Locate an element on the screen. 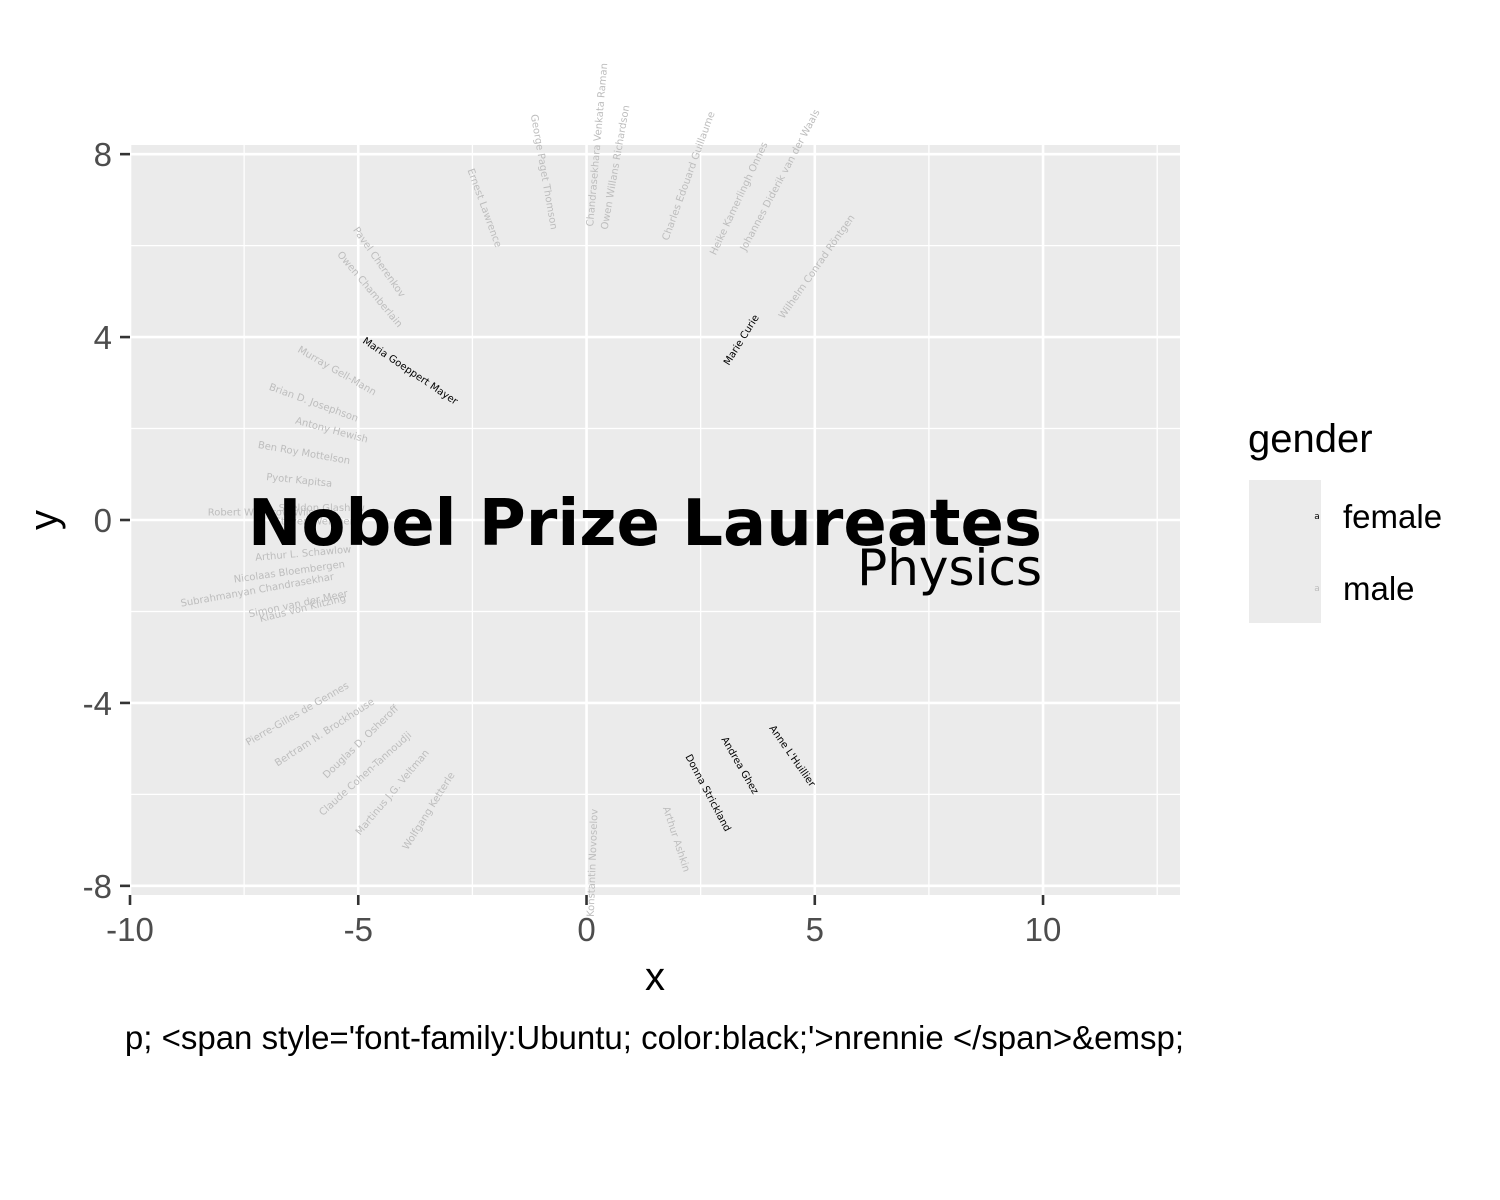  male-laureate-label: Robert Woodrow Wilson is located at coordinates (267, 512).